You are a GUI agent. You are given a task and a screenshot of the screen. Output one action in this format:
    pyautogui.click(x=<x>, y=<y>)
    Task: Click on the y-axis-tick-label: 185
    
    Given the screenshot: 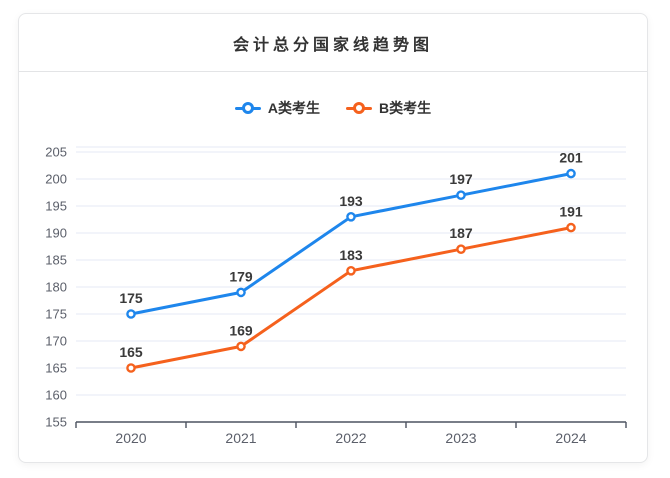 What is the action you would take?
    pyautogui.click(x=56, y=260)
    